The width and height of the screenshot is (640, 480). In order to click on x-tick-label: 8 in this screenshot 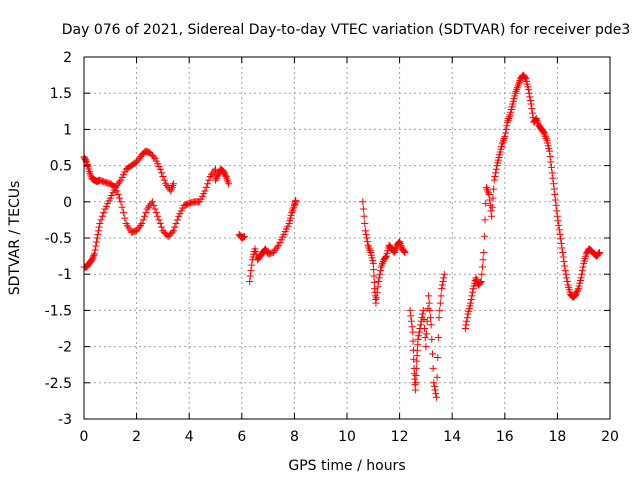, I will do `click(294, 437)`.